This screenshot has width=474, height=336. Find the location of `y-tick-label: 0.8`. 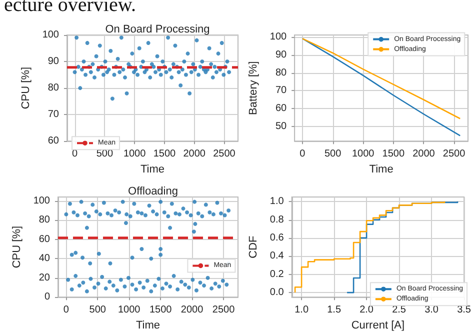

y-tick-label: 0.8 is located at coordinates (277, 220).